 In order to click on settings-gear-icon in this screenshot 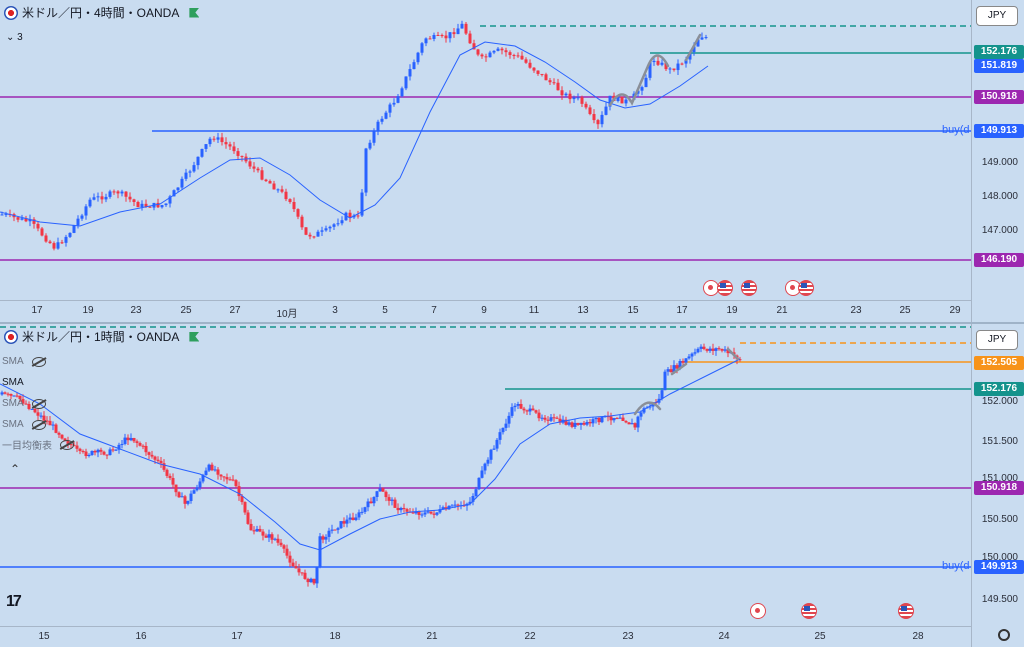, I will do `click(1004, 635)`.